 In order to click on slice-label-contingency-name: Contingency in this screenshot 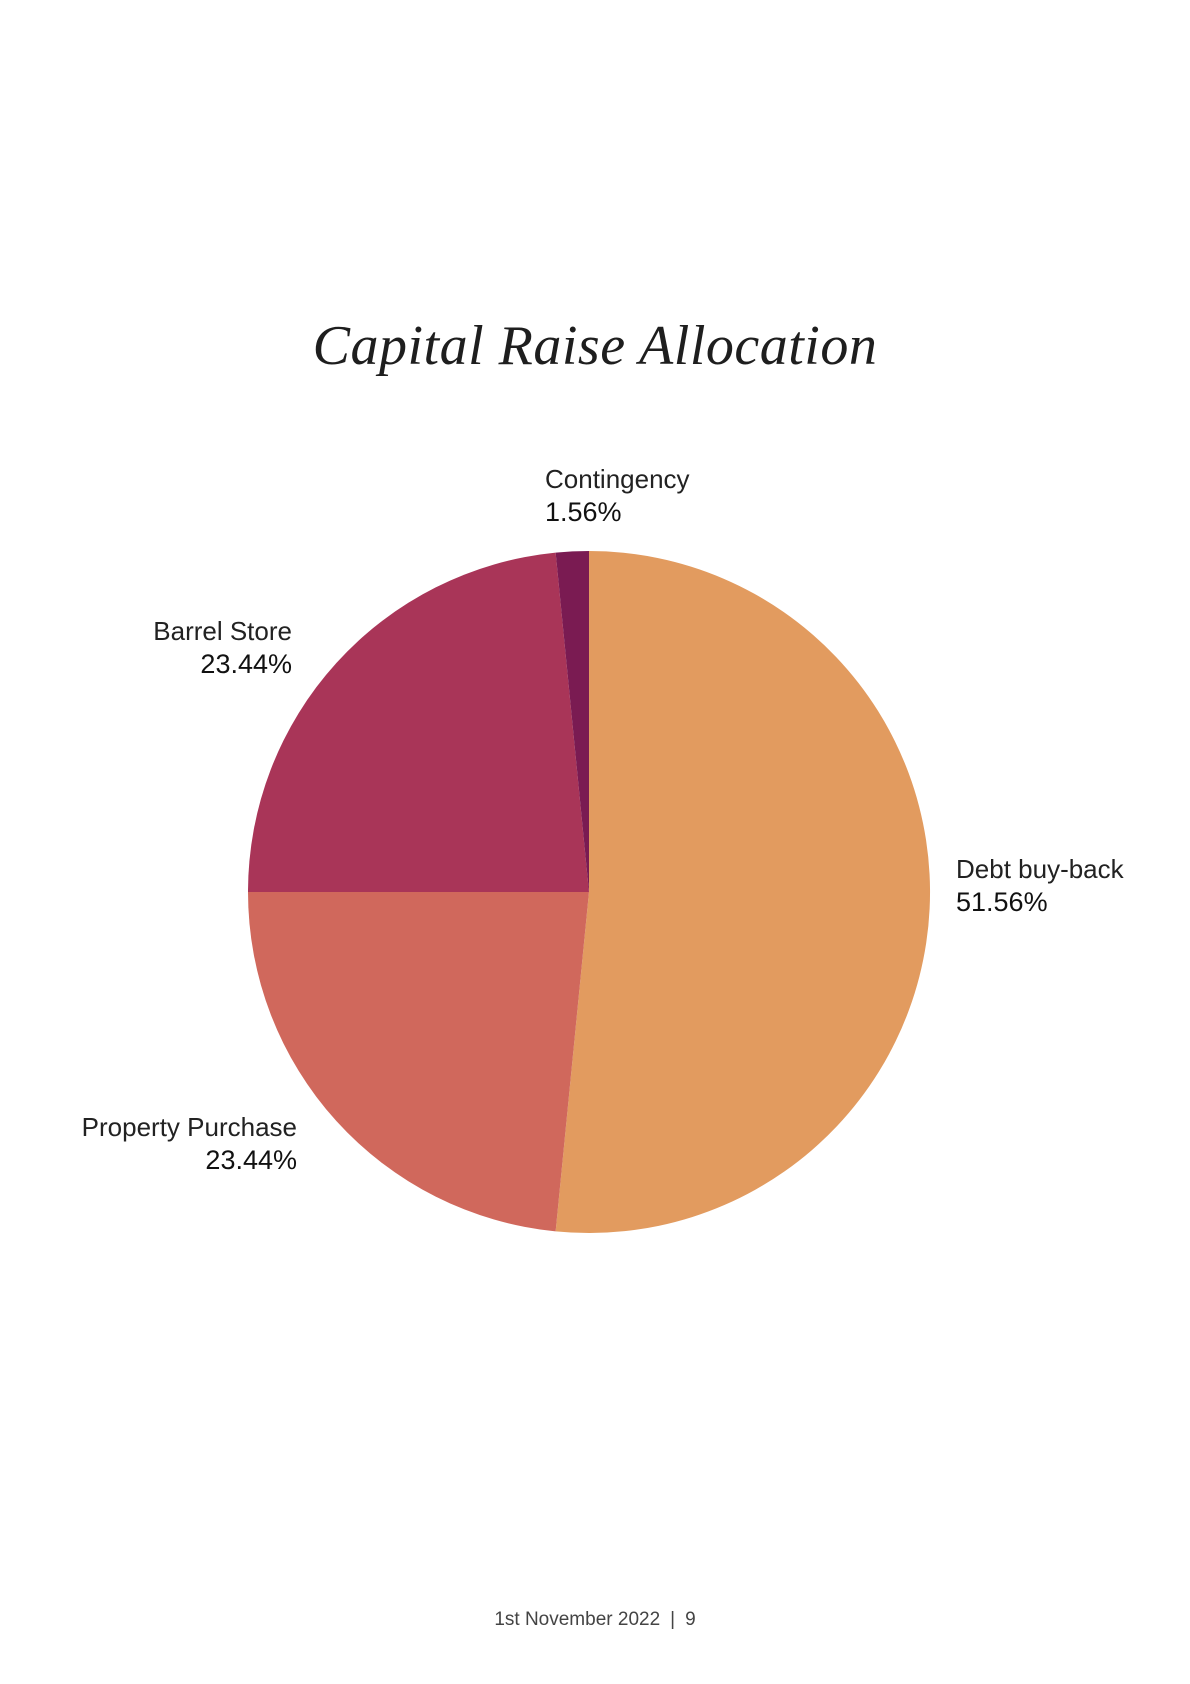, I will do `click(617, 479)`.